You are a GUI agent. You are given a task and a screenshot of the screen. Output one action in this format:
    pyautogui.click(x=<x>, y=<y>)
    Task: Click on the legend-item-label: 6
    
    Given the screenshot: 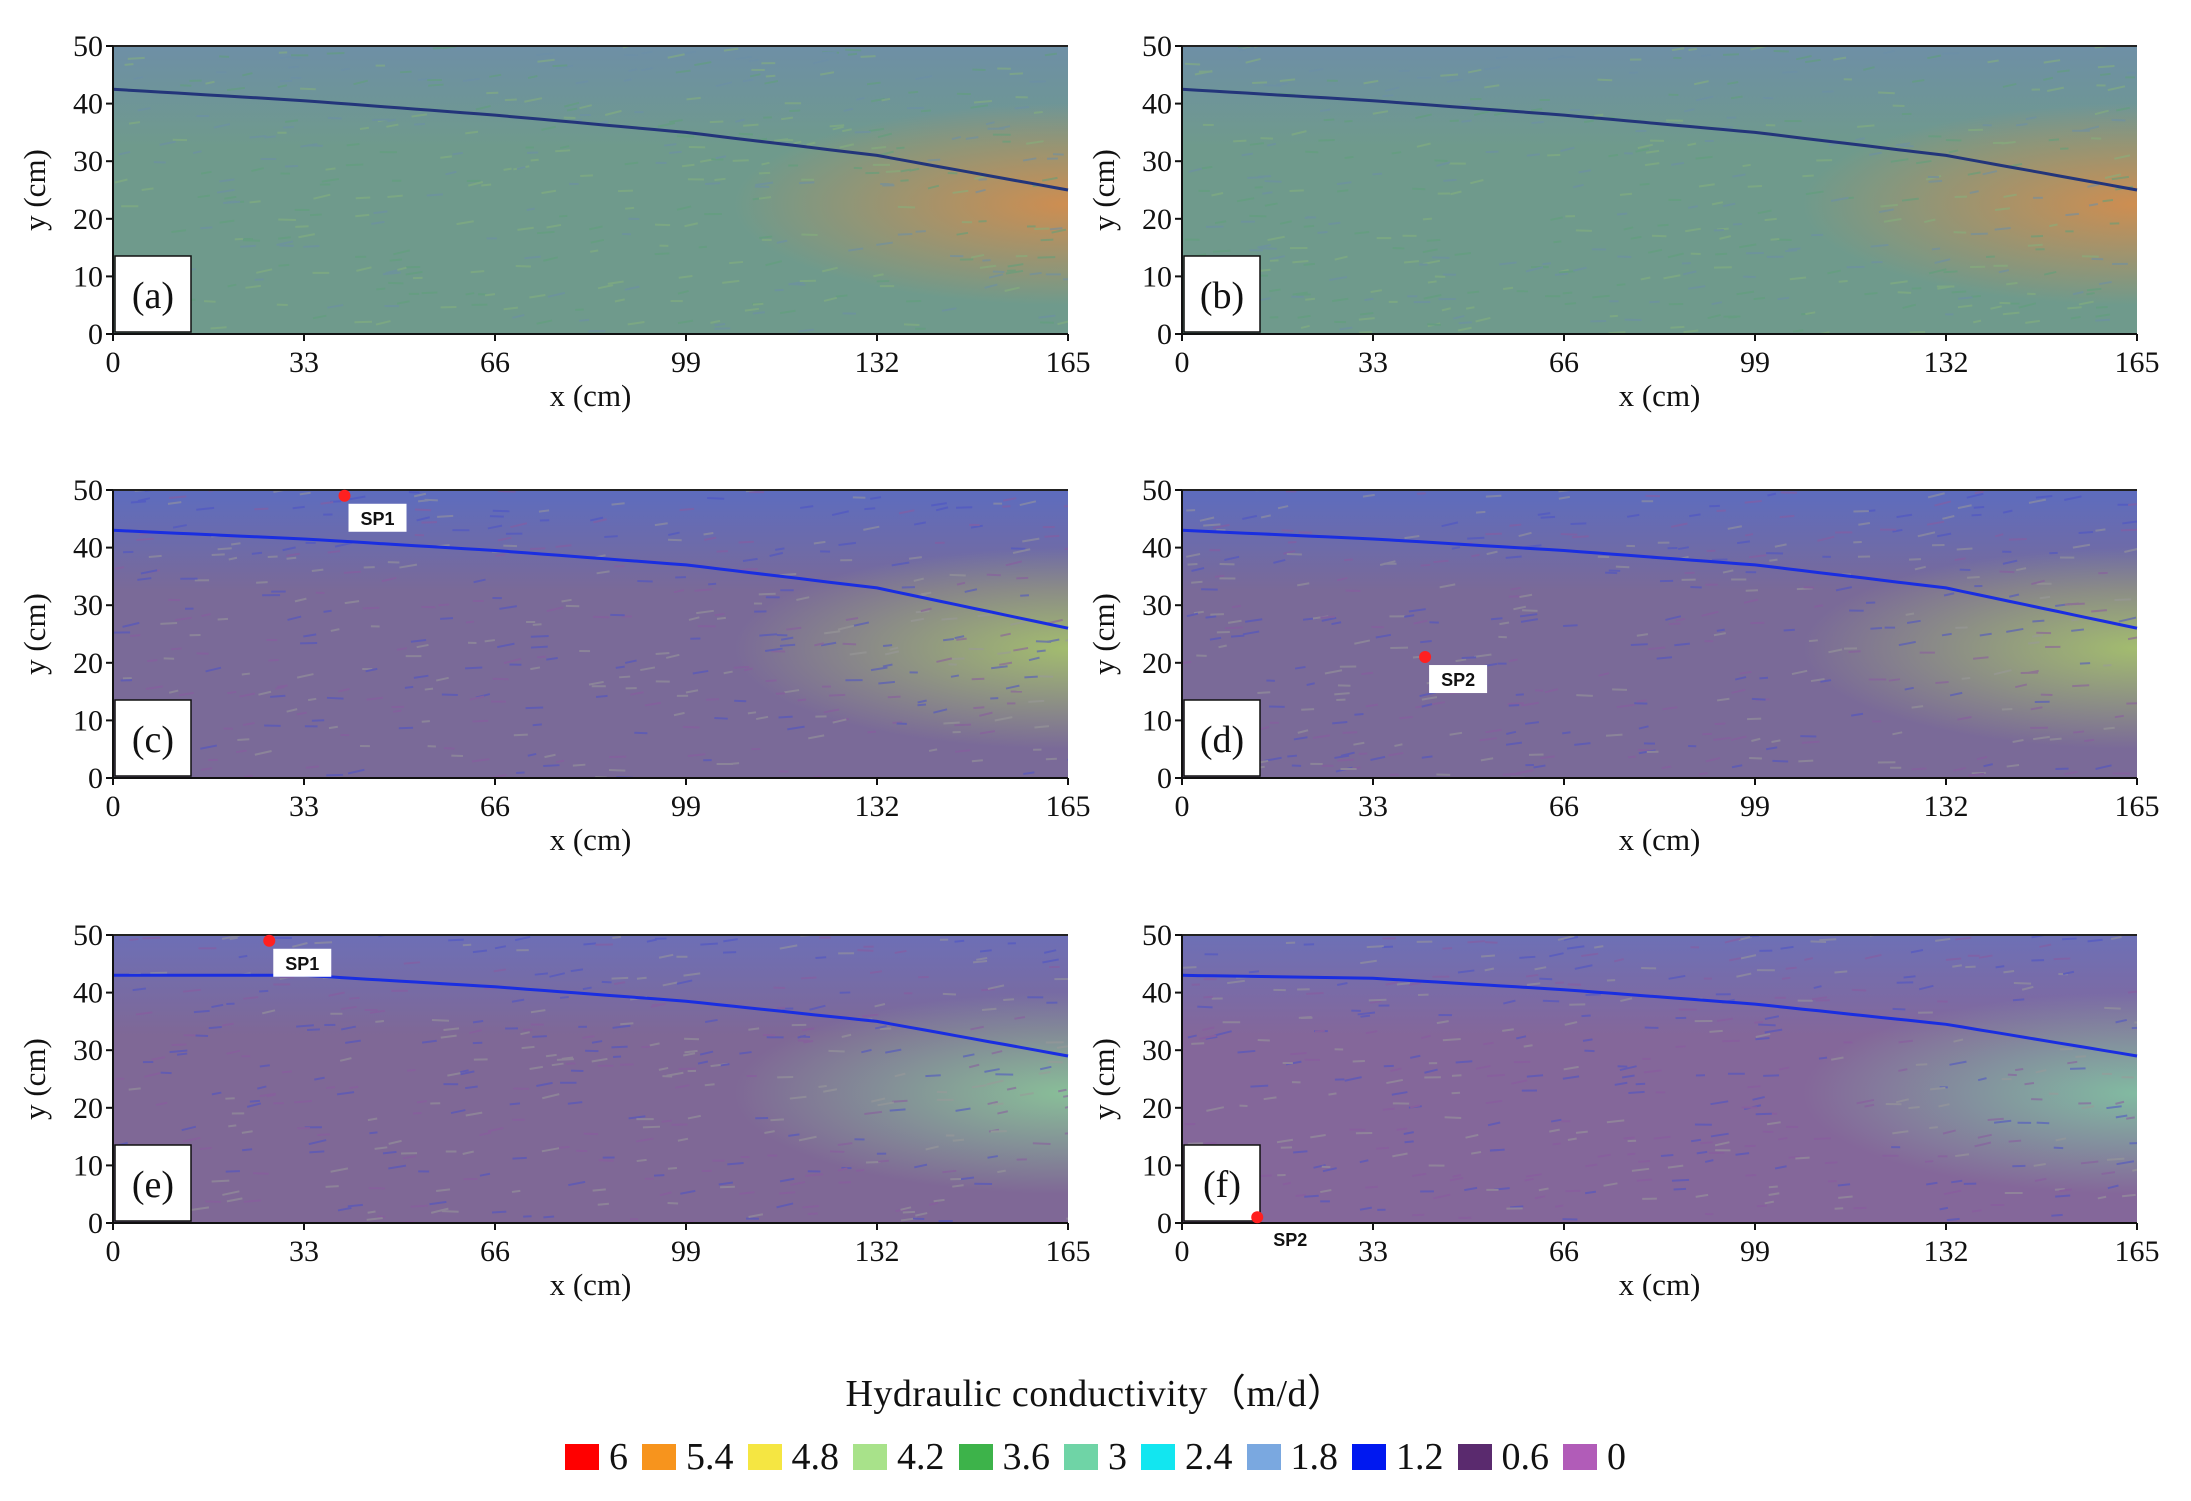 What is the action you would take?
    pyautogui.click(x=618, y=1457)
    